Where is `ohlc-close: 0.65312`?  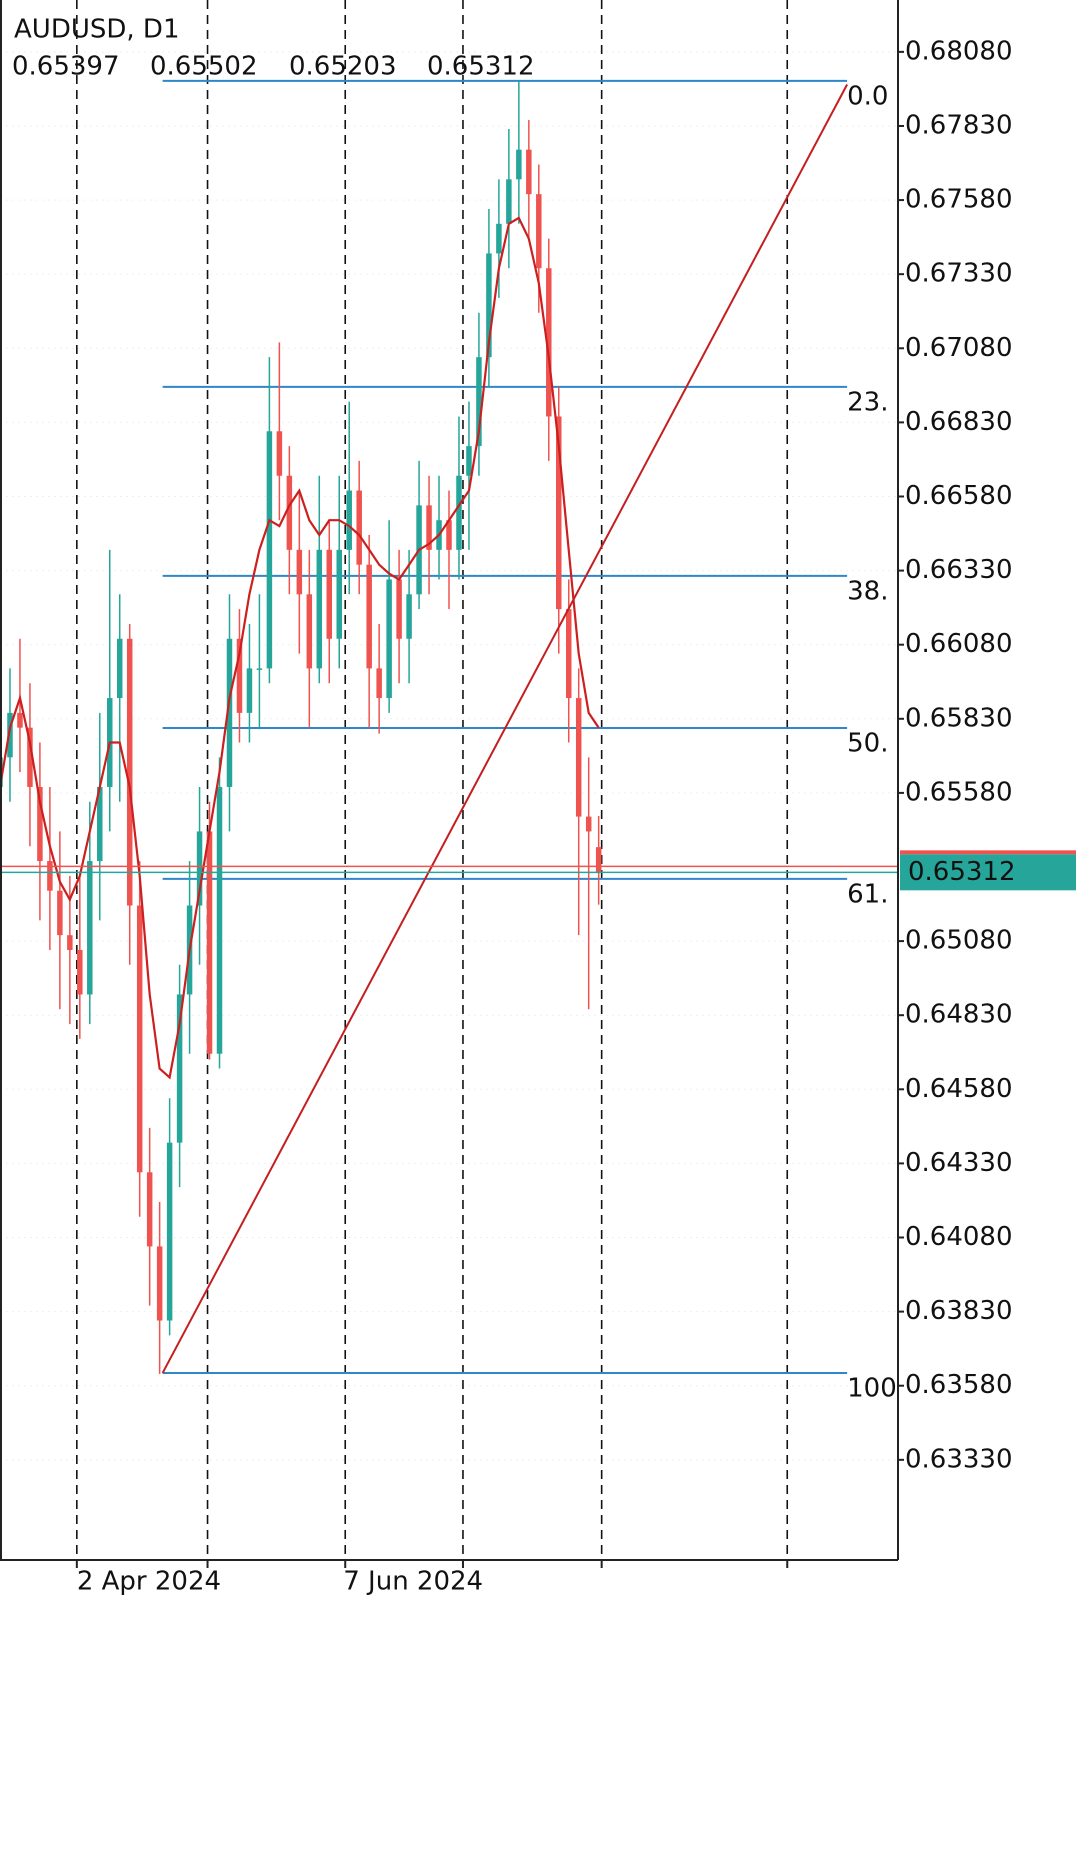 ohlc-close: 0.65312 is located at coordinates (481, 67).